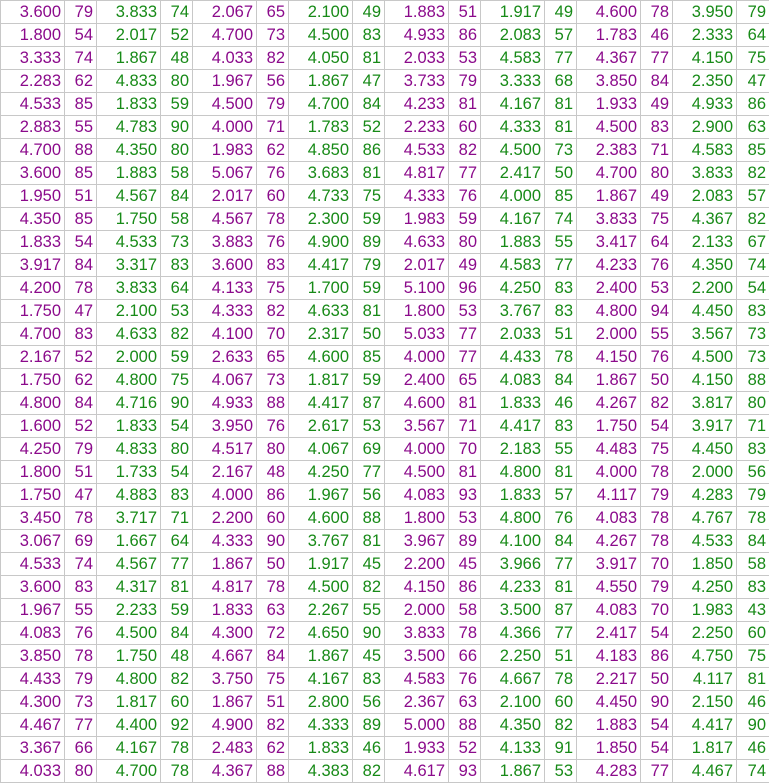 The image size is (769, 783). What do you see at coordinates (33, 265) in the screenshot?
I see `value-cell: 3.917` at bounding box center [33, 265].